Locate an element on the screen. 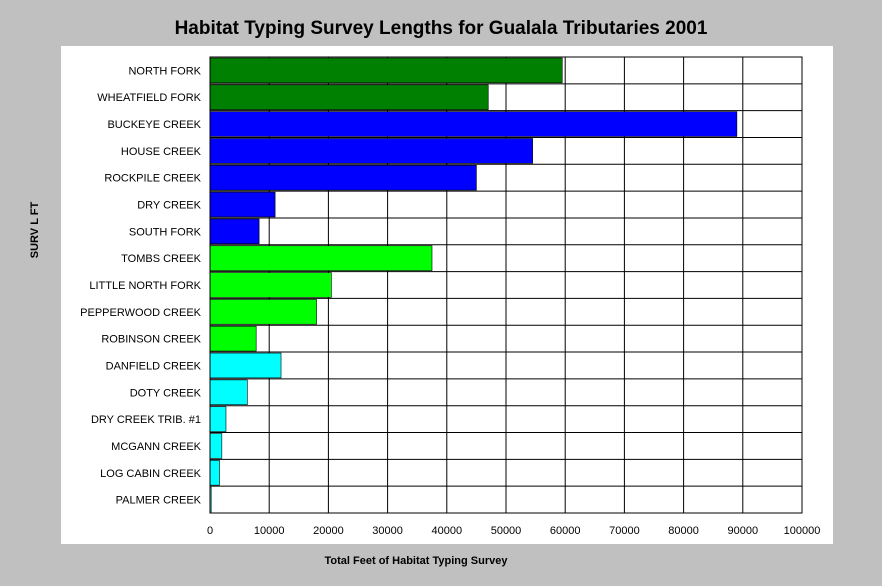 This screenshot has height=586, width=882. category-label: ROBINSON CREEK is located at coordinates (151, 340).